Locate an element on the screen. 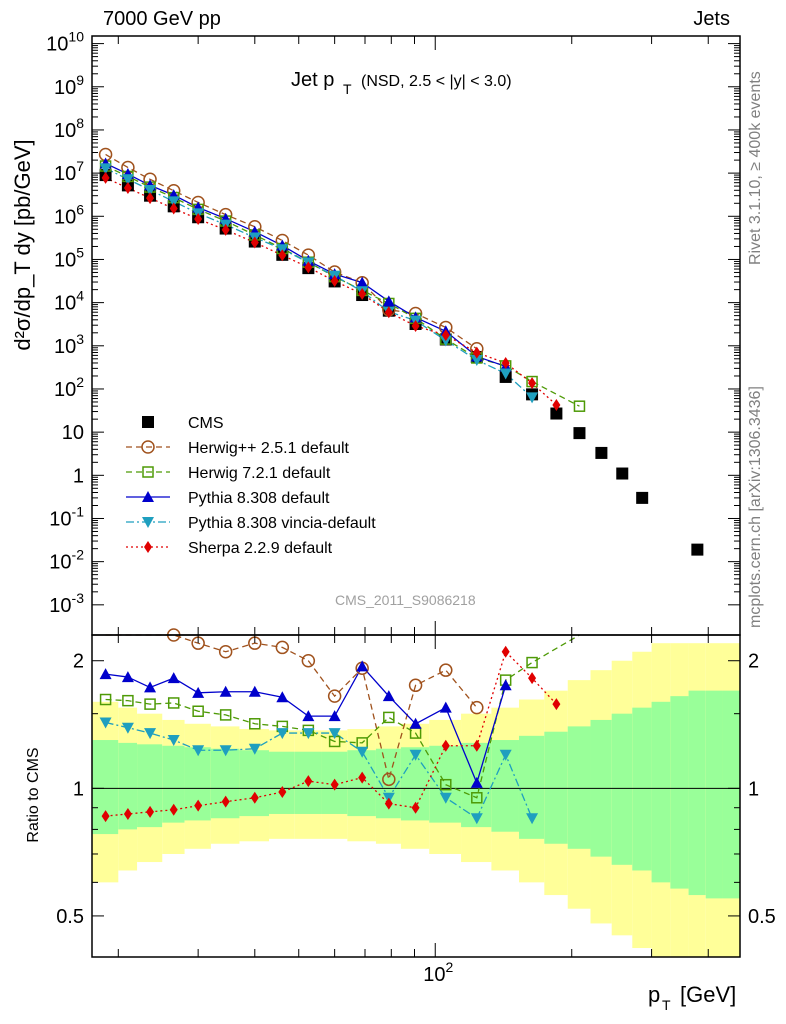 Image resolution: width=786 pixels, height=1024 pixels. header-right: Jets is located at coordinates (711, 19).